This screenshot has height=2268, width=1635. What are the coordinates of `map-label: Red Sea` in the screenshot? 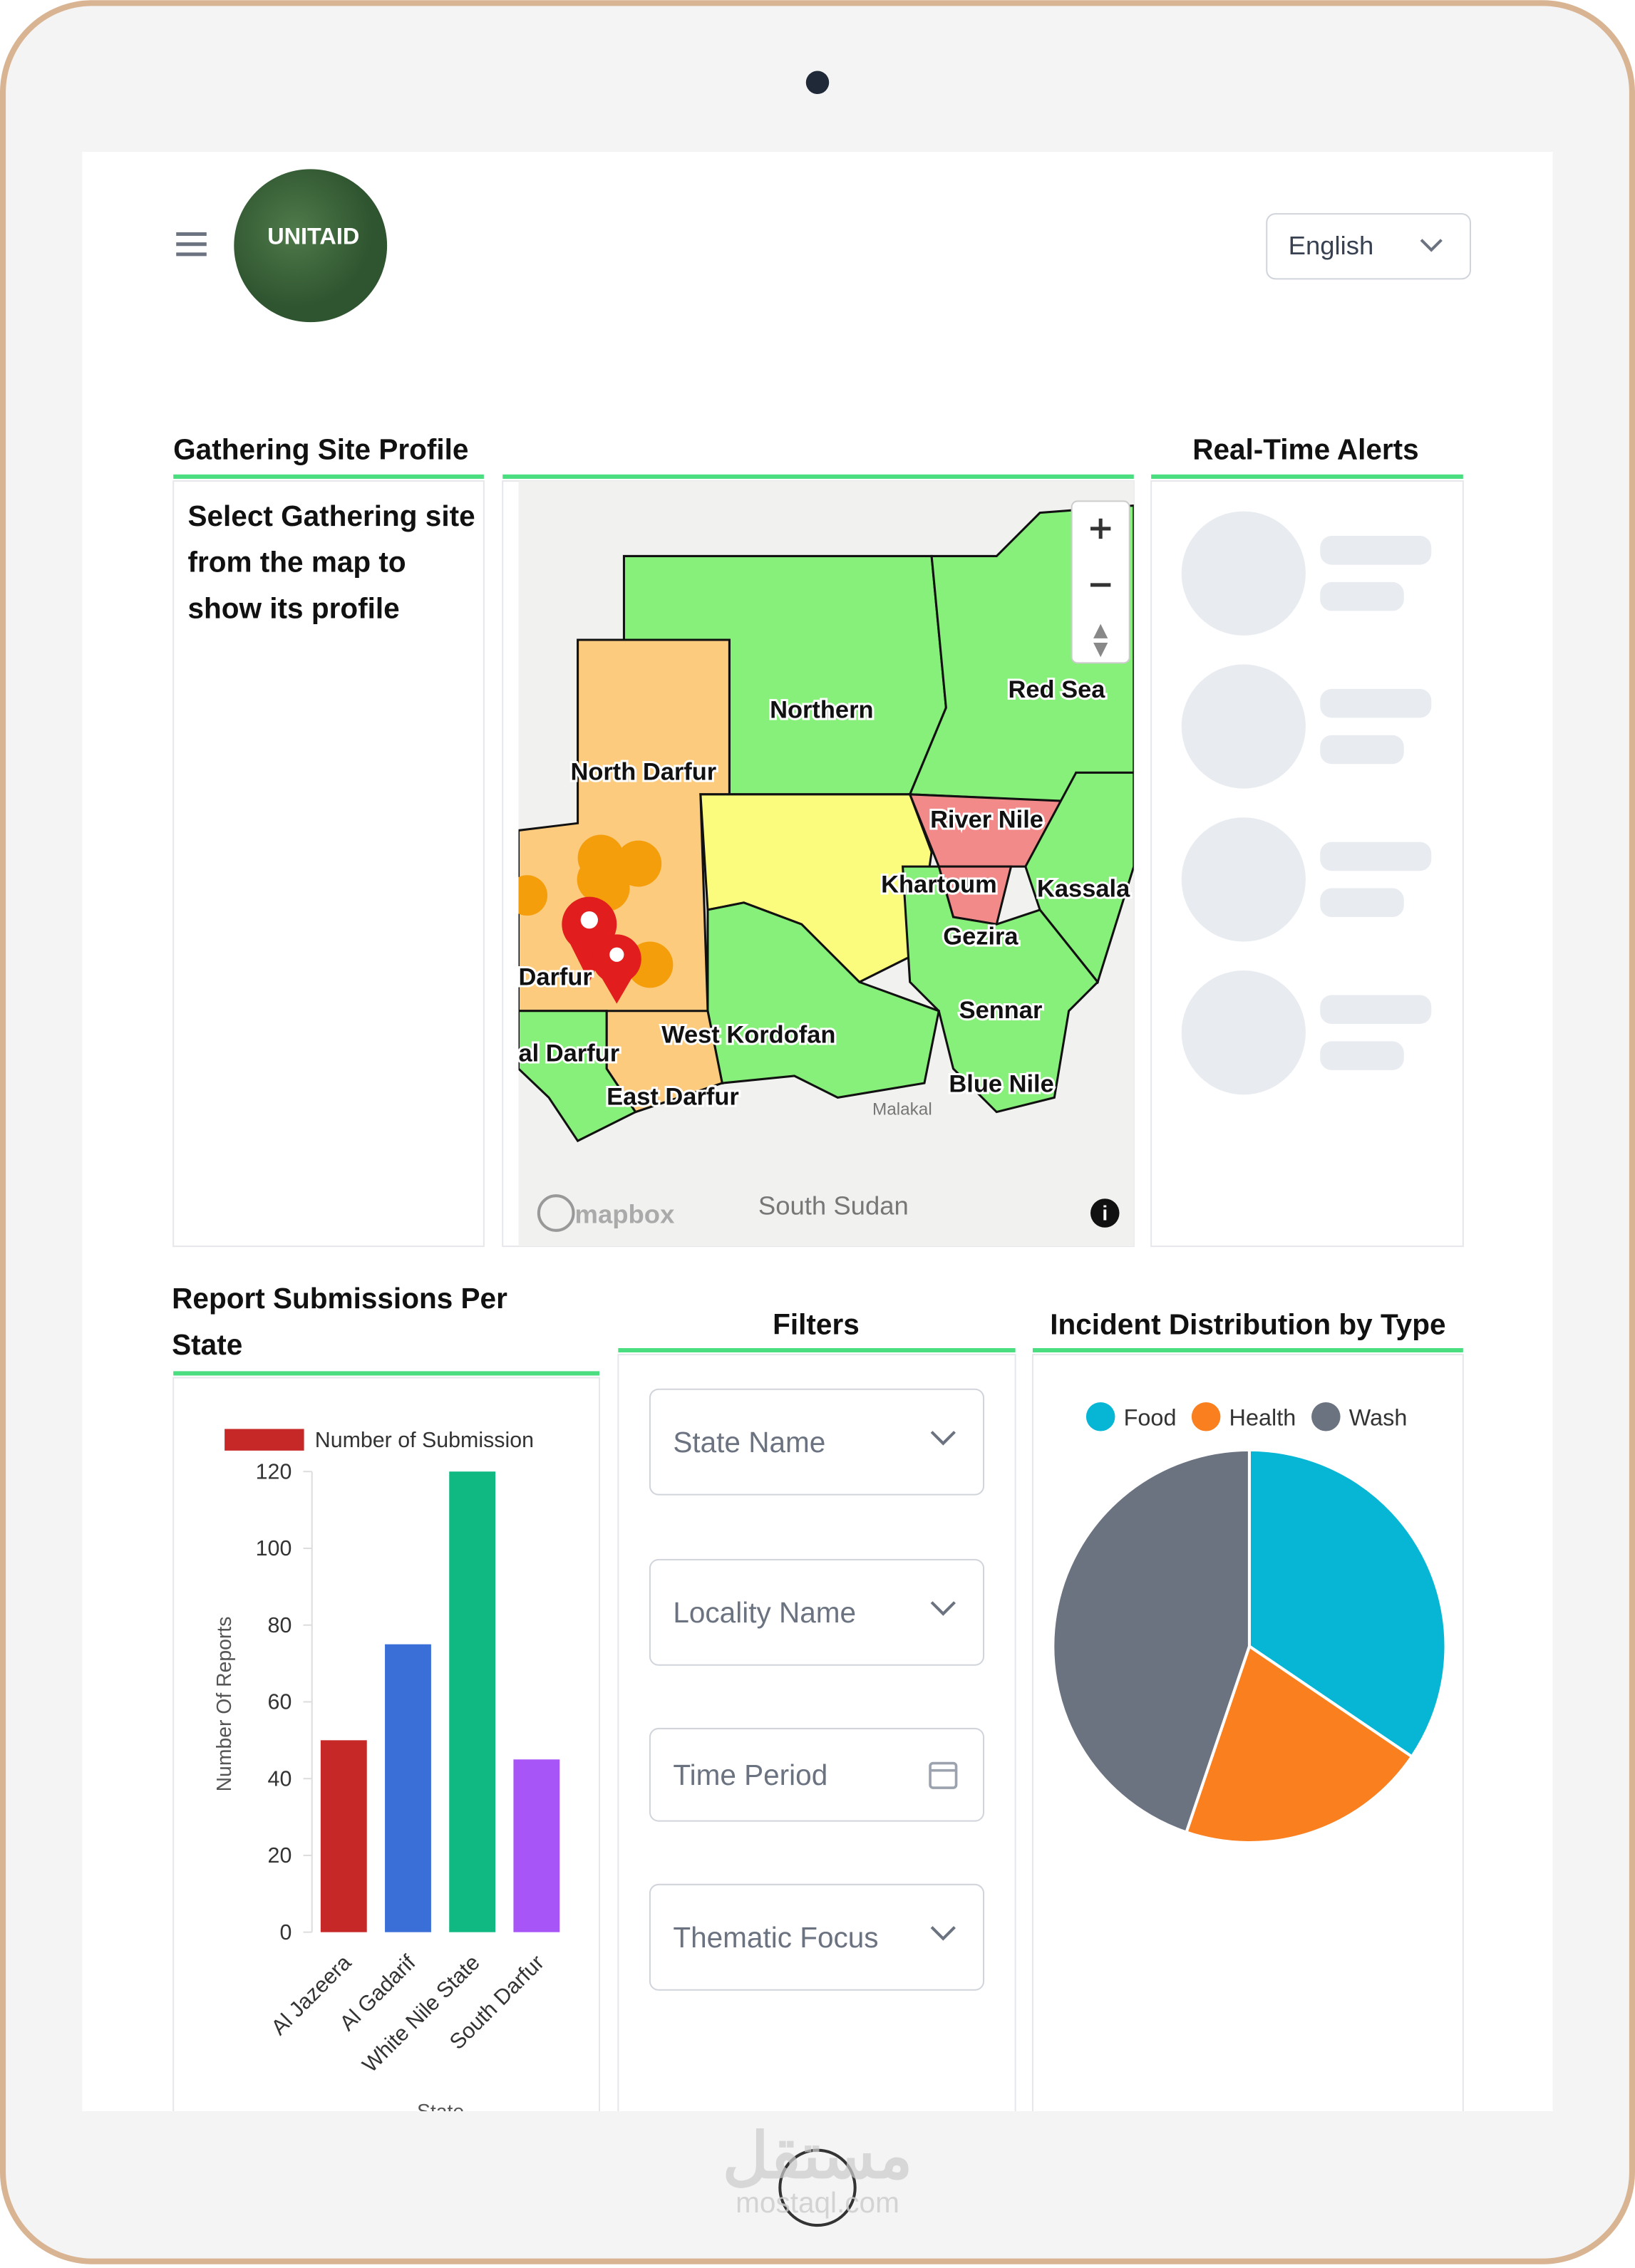 It's located at (1056, 689).